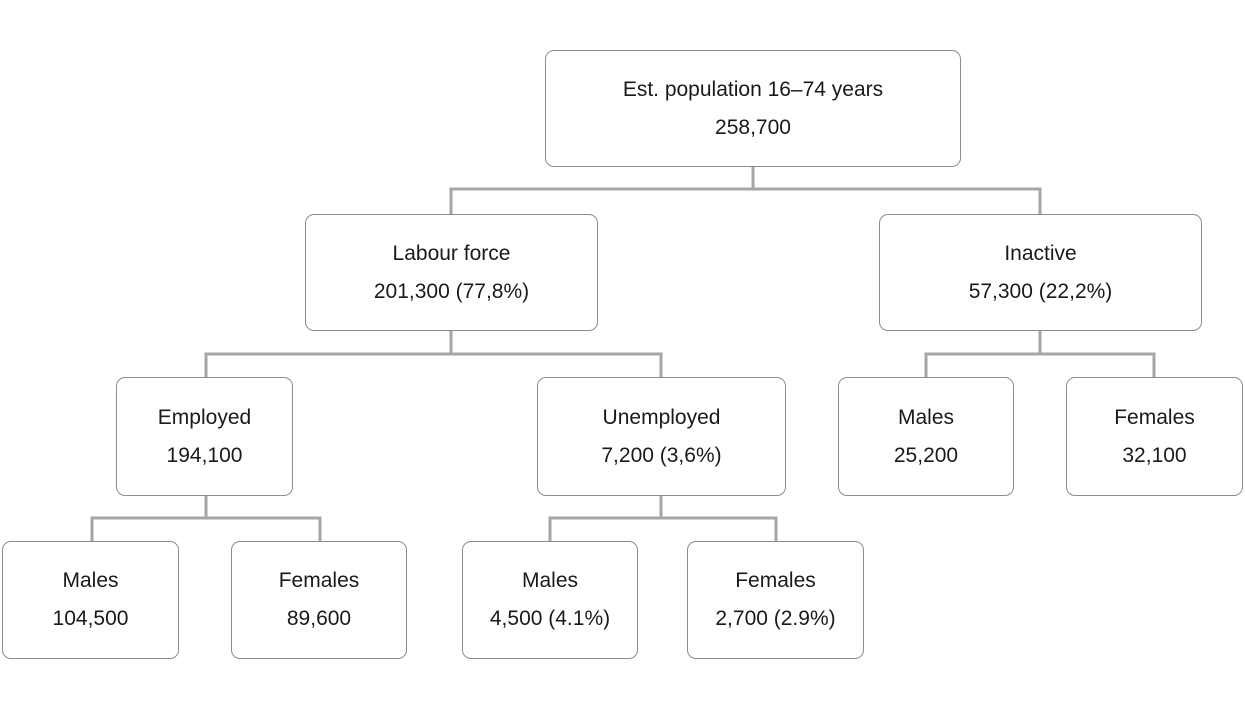 Image resolution: width=1245 pixels, height=709 pixels. Describe the element at coordinates (753, 108) in the screenshot. I see `node-population: Est. population 16–74 years 258,700` at that location.